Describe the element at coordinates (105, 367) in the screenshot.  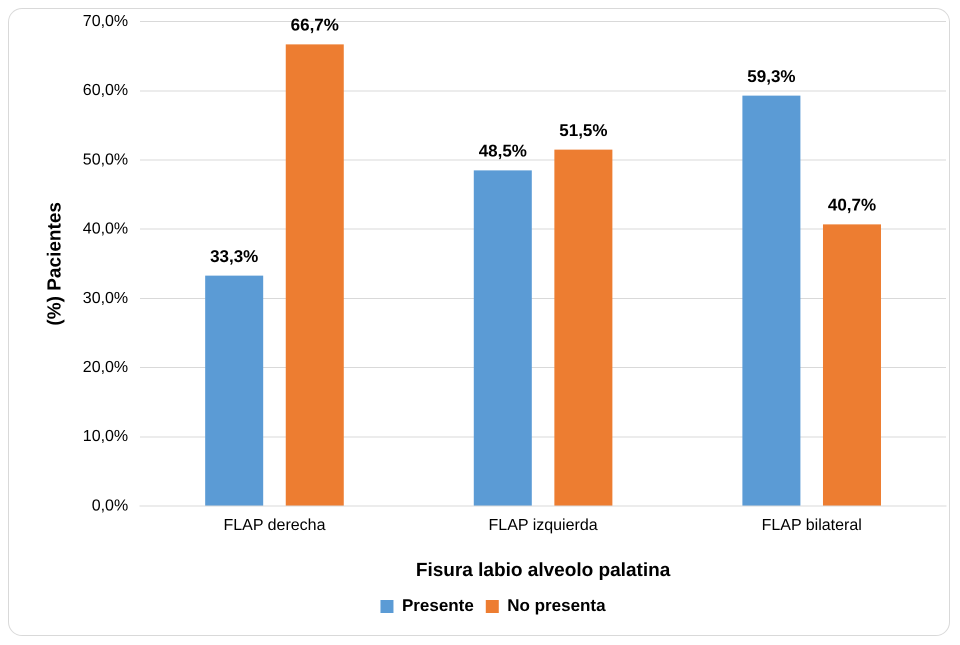
I see `y-tick-label: 20,0%` at that location.